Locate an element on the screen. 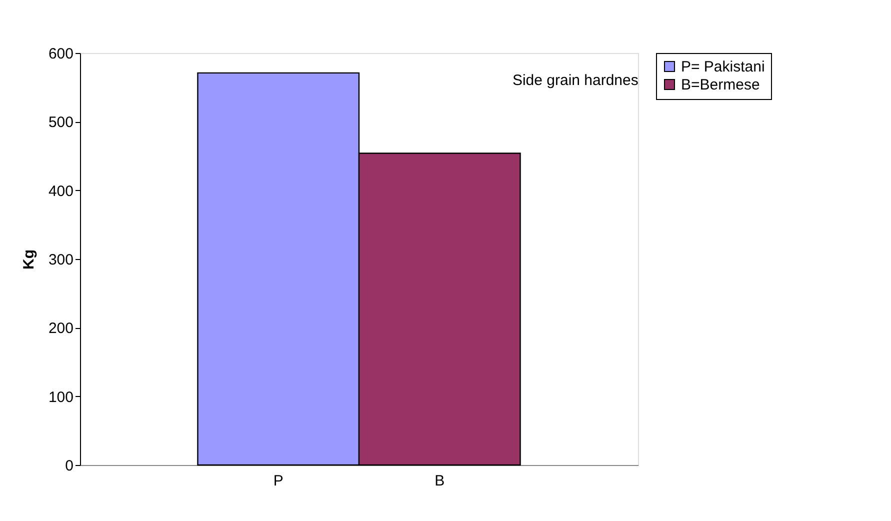  annotation: Side grain hardnes is located at coordinates (575, 80).